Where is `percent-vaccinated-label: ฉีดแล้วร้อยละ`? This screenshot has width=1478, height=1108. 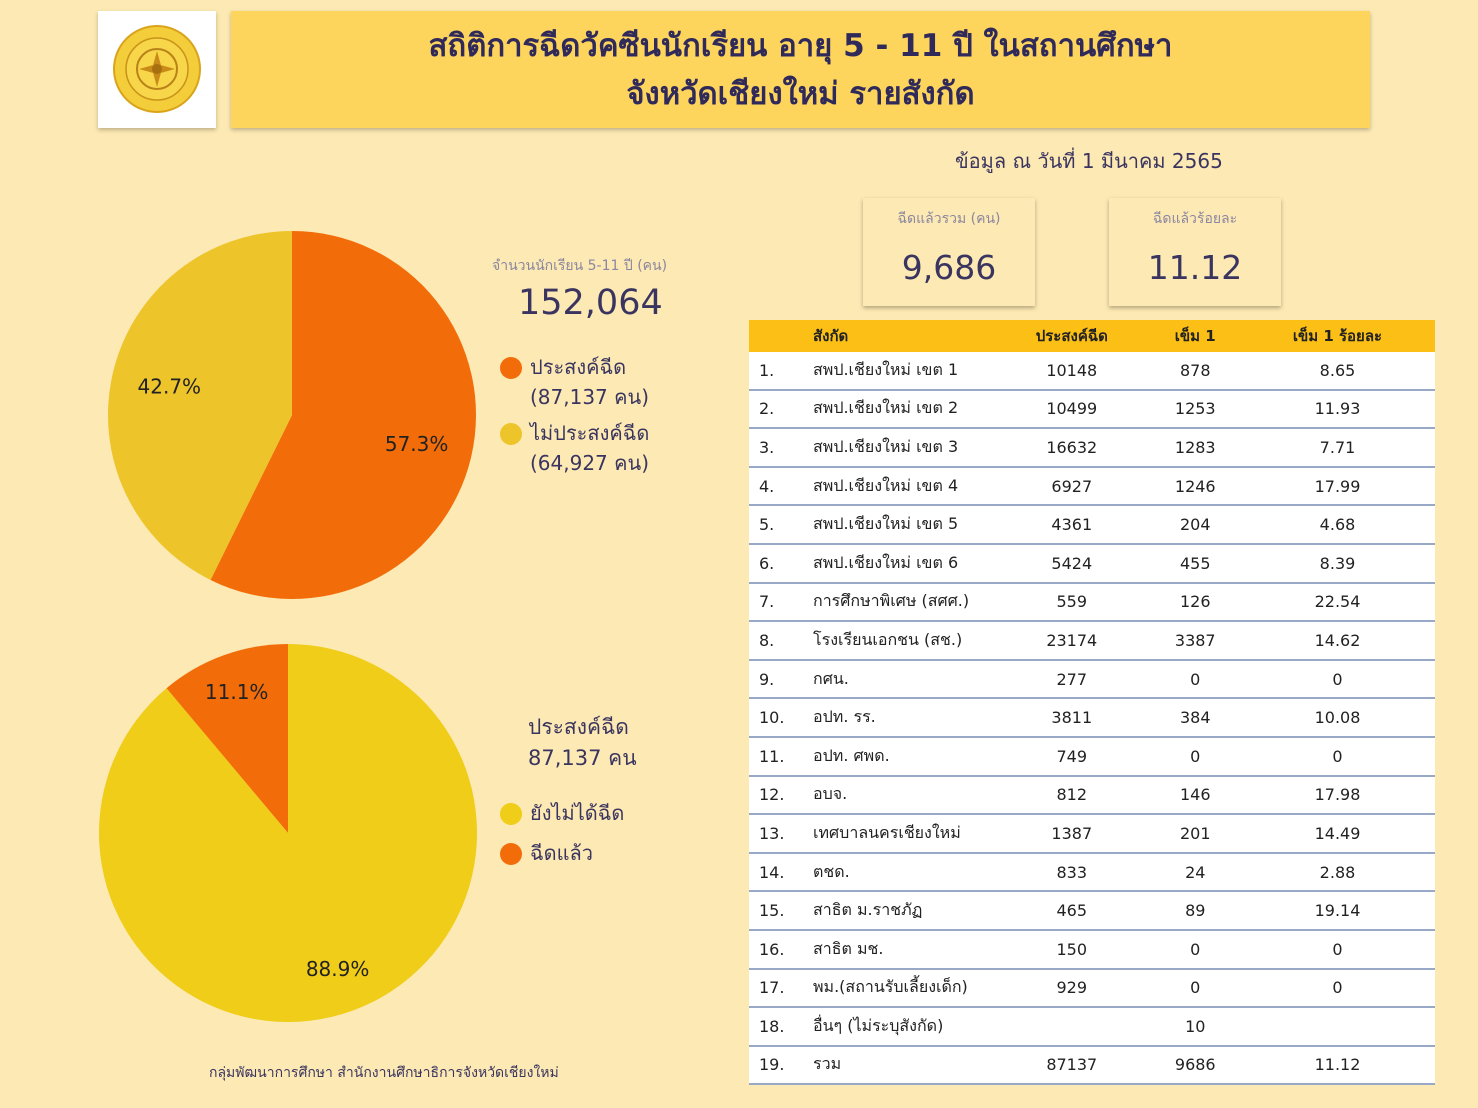 percent-vaccinated-label: ฉีดแล้วร้อยละ is located at coordinates (1195, 219).